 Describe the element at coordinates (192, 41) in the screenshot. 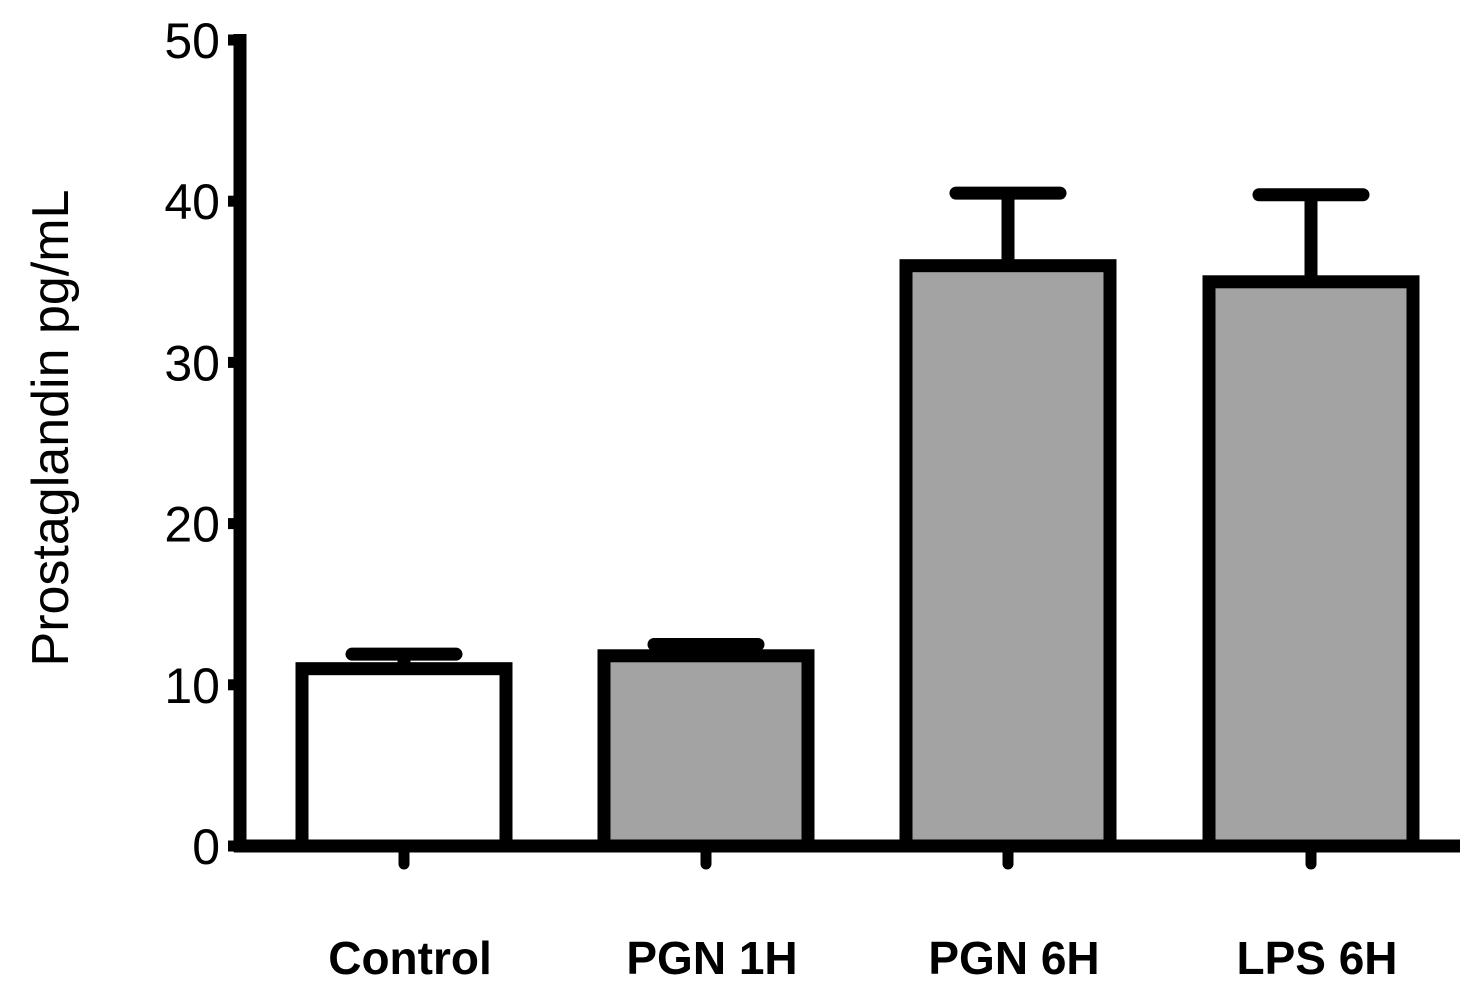

I see `y-tick-label: 50` at that location.